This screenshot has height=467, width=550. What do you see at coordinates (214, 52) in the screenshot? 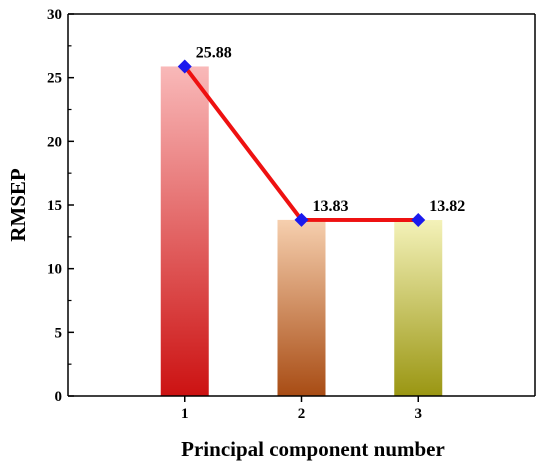
I see `data-label: 25.88` at bounding box center [214, 52].